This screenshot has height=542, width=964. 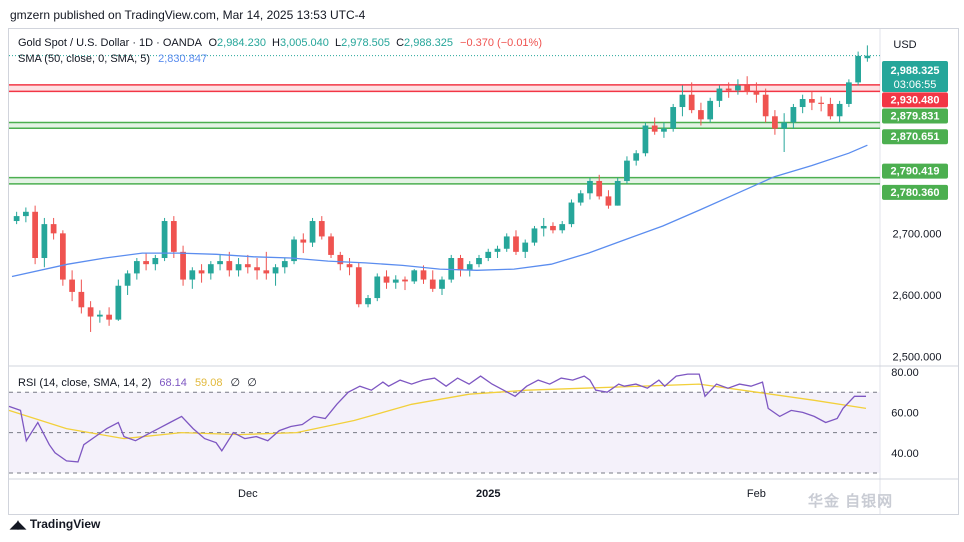 What do you see at coordinates (182, 59) in the screenshot?
I see `sma-legend-value: 2,830.847` at bounding box center [182, 59].